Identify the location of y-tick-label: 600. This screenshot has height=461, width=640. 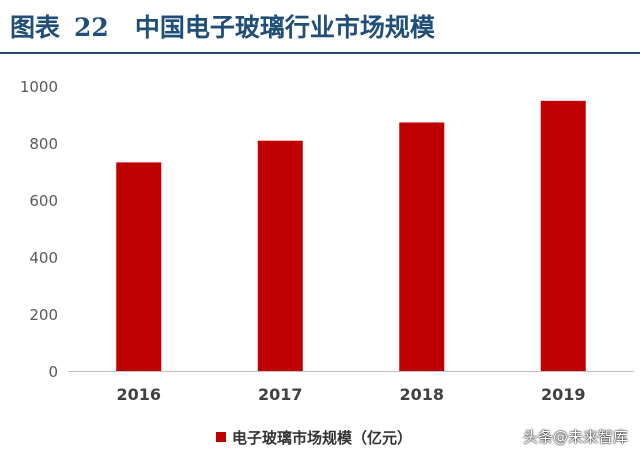
(43, 201).